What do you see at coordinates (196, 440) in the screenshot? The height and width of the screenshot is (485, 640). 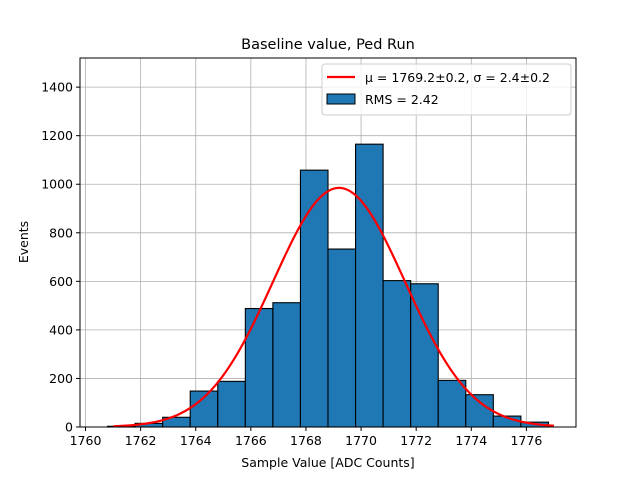 I see `x-tick-label: 1764` at bounding box center [196, 440].